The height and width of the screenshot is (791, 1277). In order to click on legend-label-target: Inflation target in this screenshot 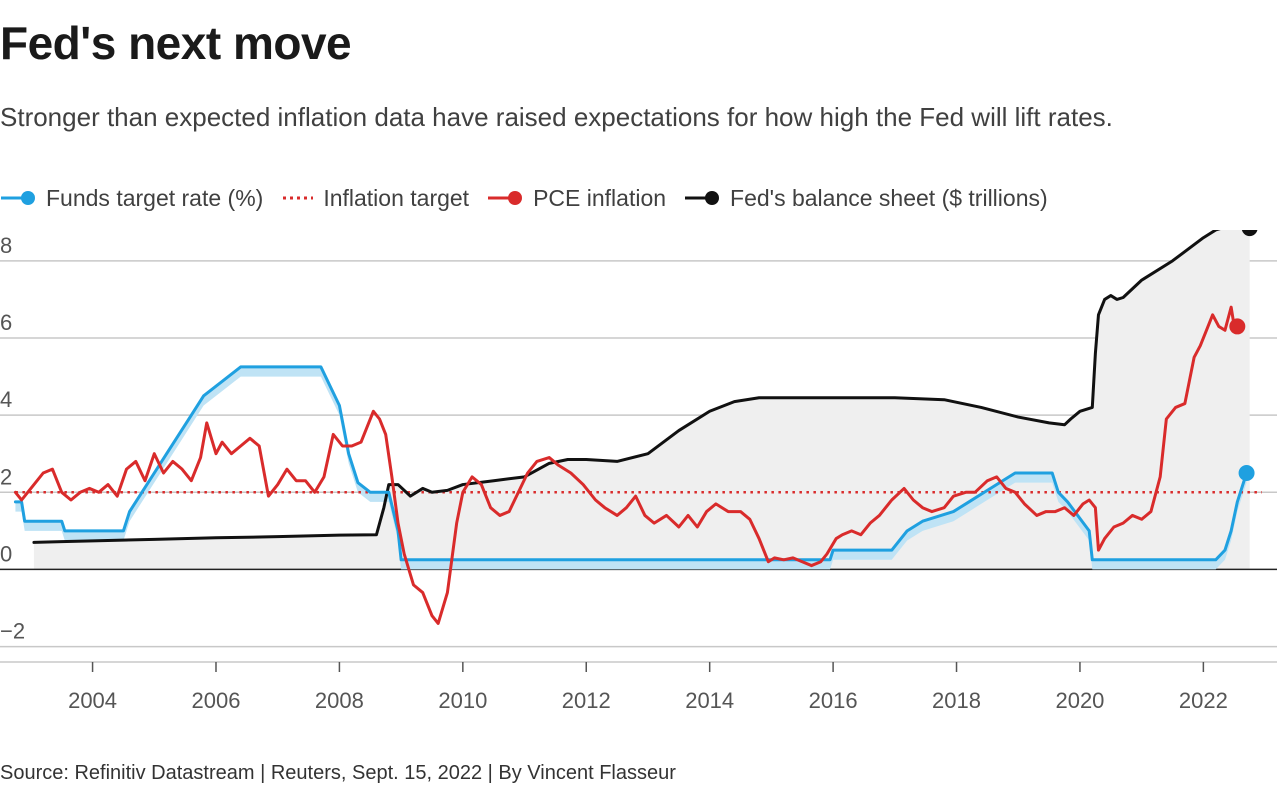, I will do `click(396, 197)`.